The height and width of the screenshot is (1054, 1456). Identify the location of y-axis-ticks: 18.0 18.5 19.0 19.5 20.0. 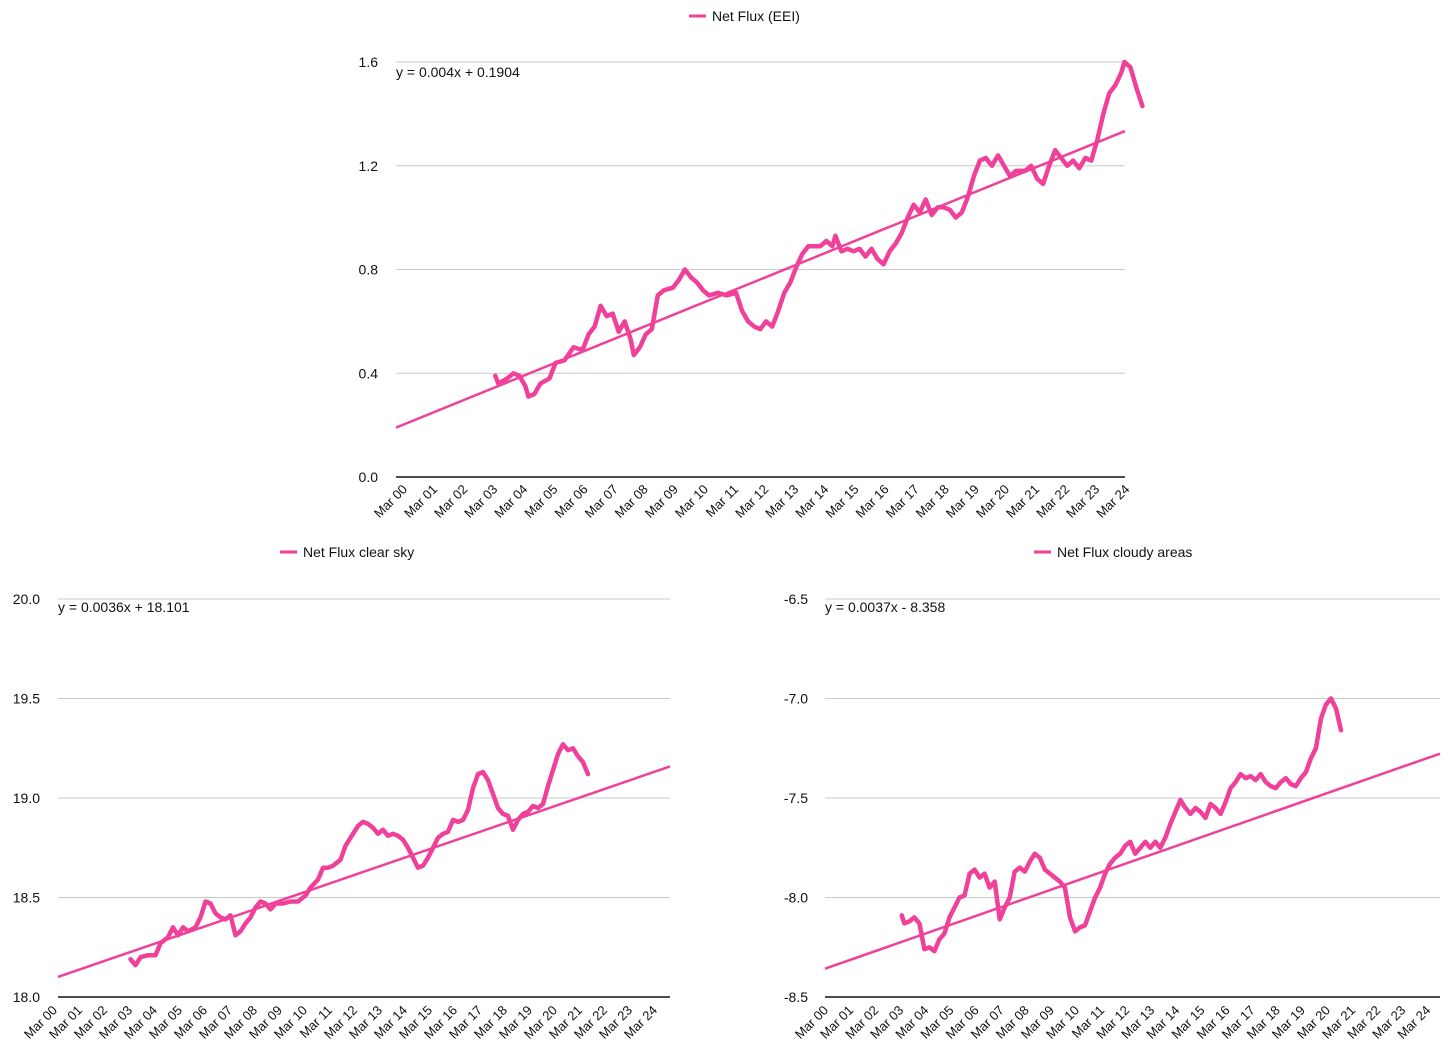
(26, 798).